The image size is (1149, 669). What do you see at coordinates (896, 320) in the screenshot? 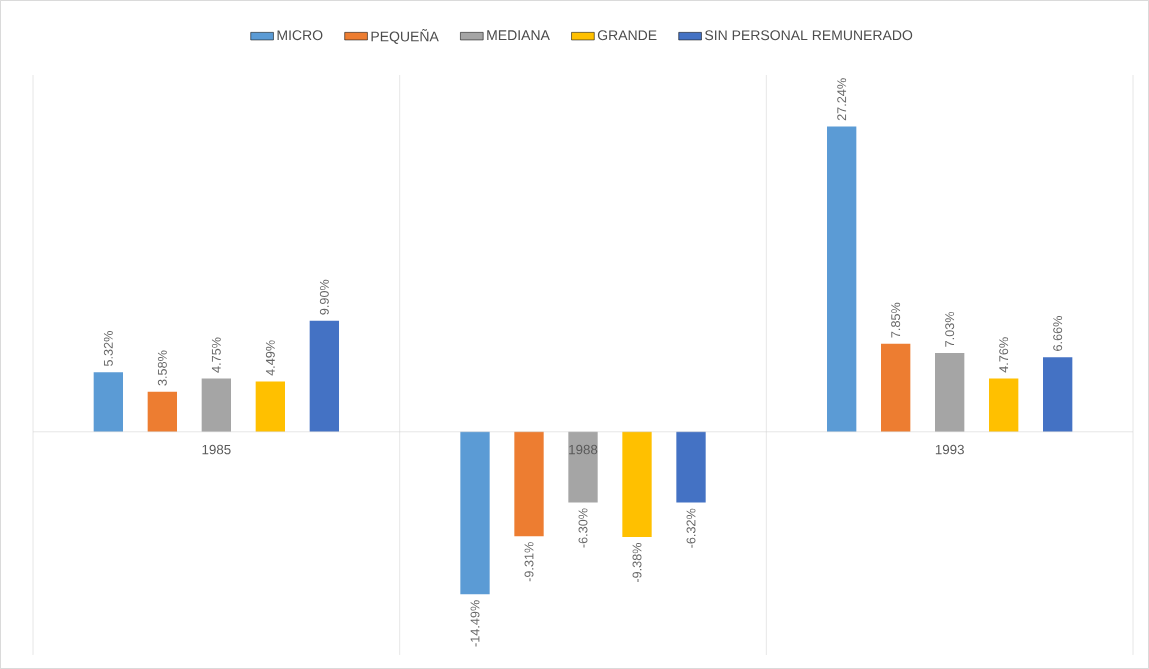
I see `data-label: 7.85%` at bounding box center [896, 320].